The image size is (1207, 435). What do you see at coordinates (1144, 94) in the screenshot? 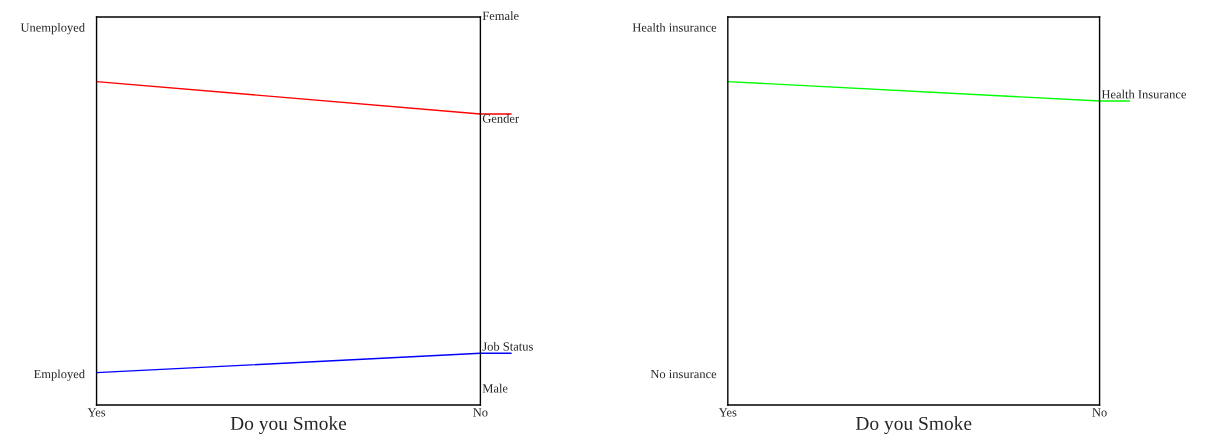
I see `series-label: Health Insurance` at bounding box center [1144, 94].